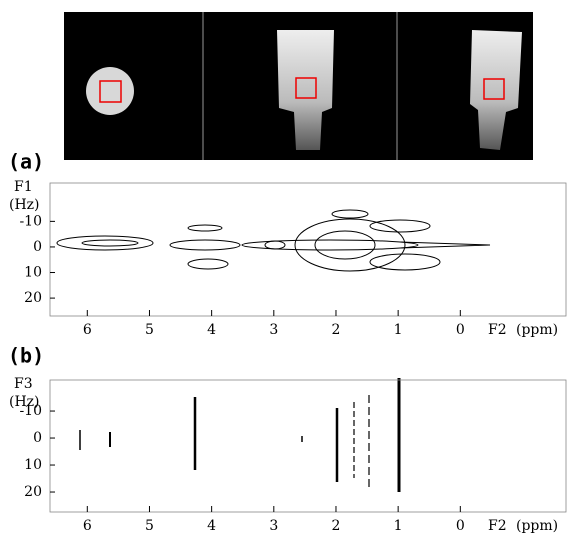 This screenshot has width=567, height=535. I want to click on sample-sagittal, so click(305, 90).